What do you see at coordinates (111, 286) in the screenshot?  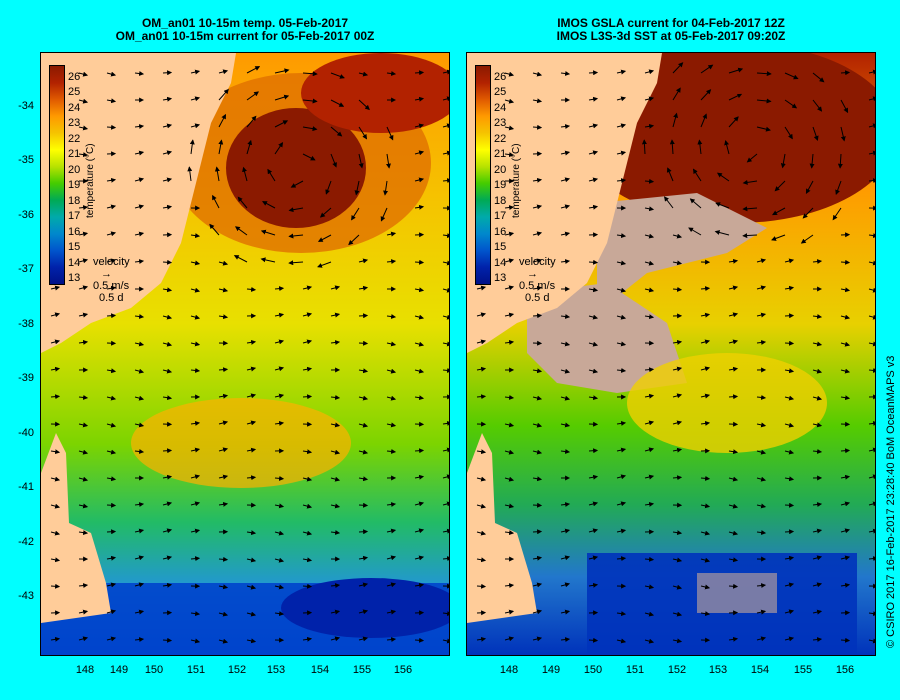 I see `velocity-speed: 0.5 m/s` at bounding box center [111, 286].